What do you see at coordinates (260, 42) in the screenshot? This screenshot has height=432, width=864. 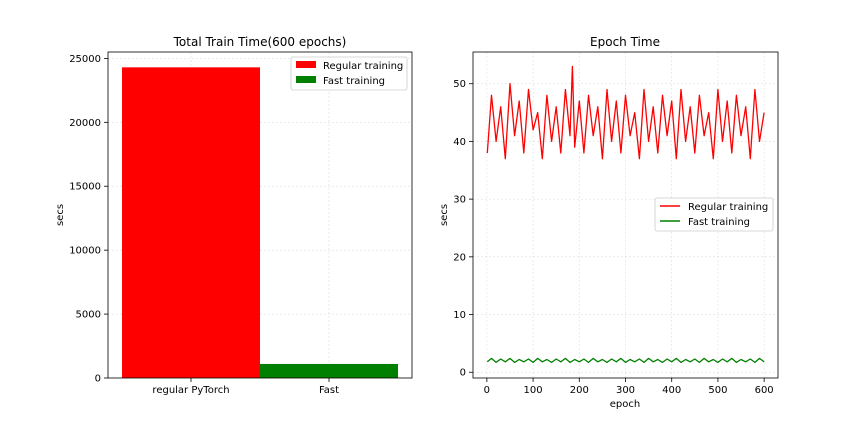 I see `left-chart-title: Total Train Time(600 epochs)` at bounding box center [260, 42].